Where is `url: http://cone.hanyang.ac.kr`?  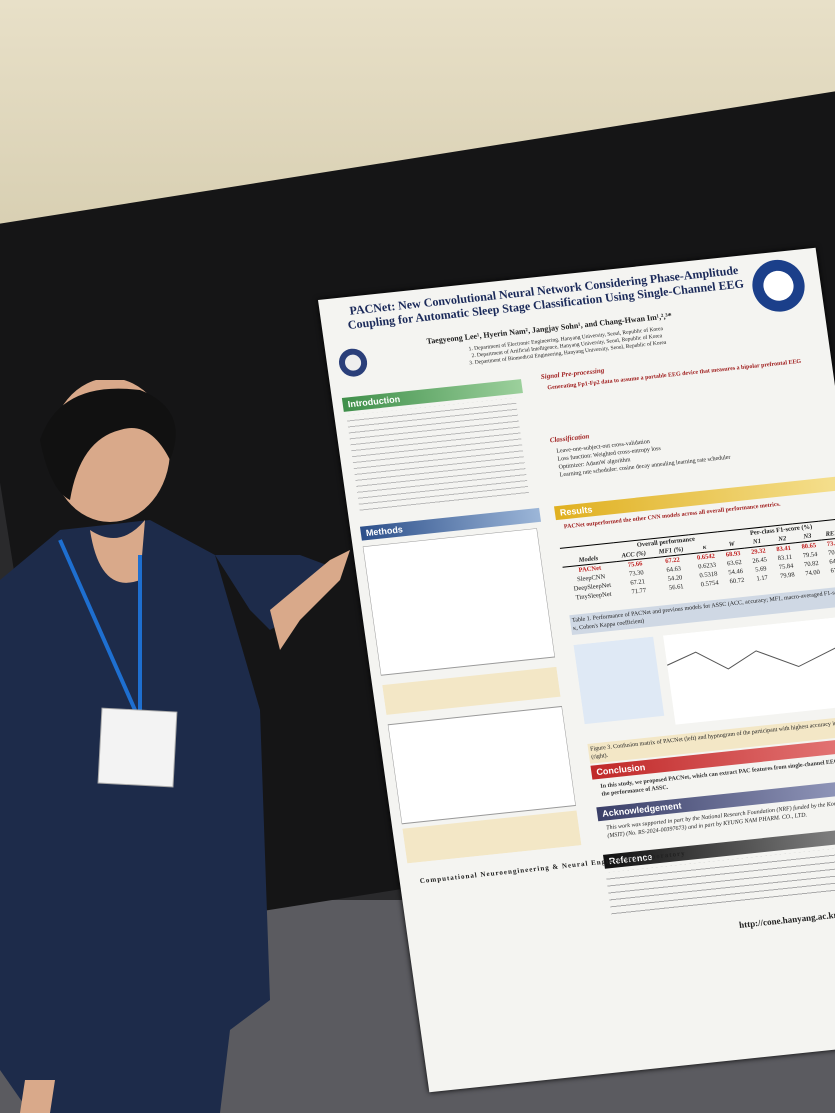
url: http://cone.hanyang.ac.kr is located at coordinates (786, 919).